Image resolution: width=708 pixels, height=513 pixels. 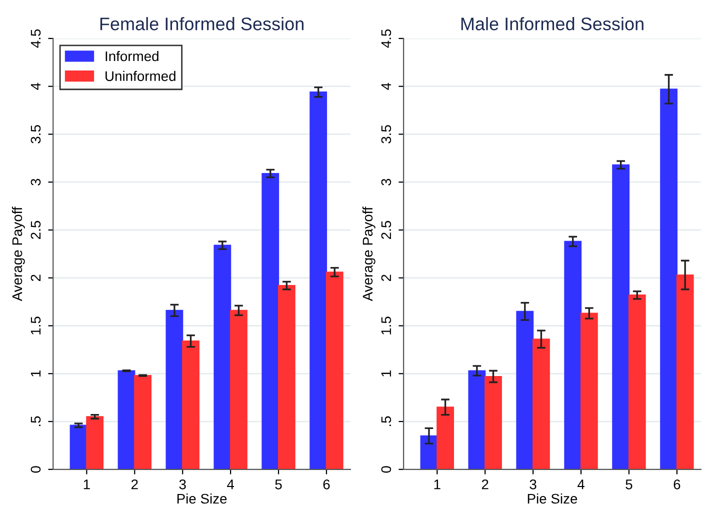 What do you see at coordinates (141, 76) in the screenshot?
I see `legend-label: Uninformed` at bounding box center [141, 76].